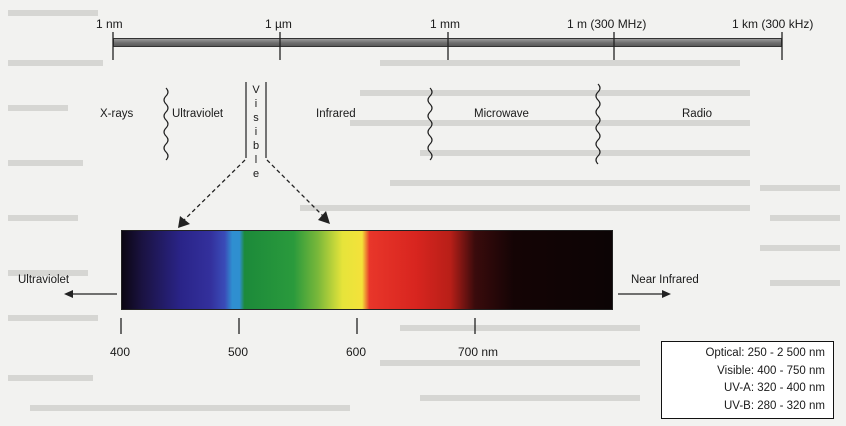  I want to click on scale-label-1nm: 1 nm, so click(109, 24).